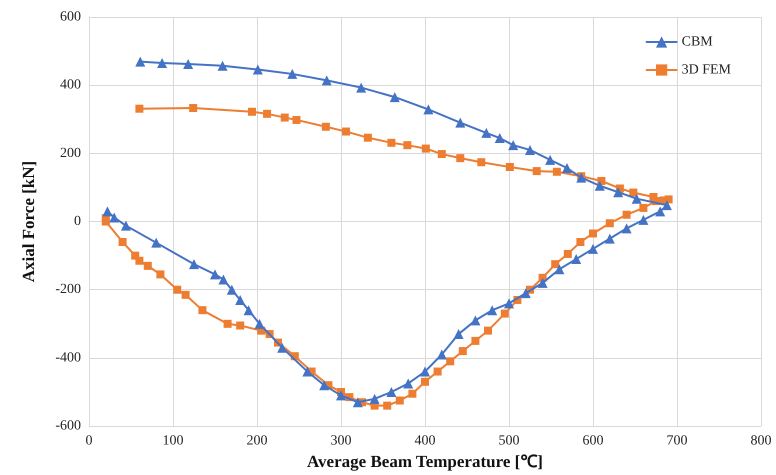 The height and width of the screenshot is (475, 776). What do you see at coordinates (77, 222) in the screenshot?
I see `y-tick-label: 0` at bounding box center [77, 222].